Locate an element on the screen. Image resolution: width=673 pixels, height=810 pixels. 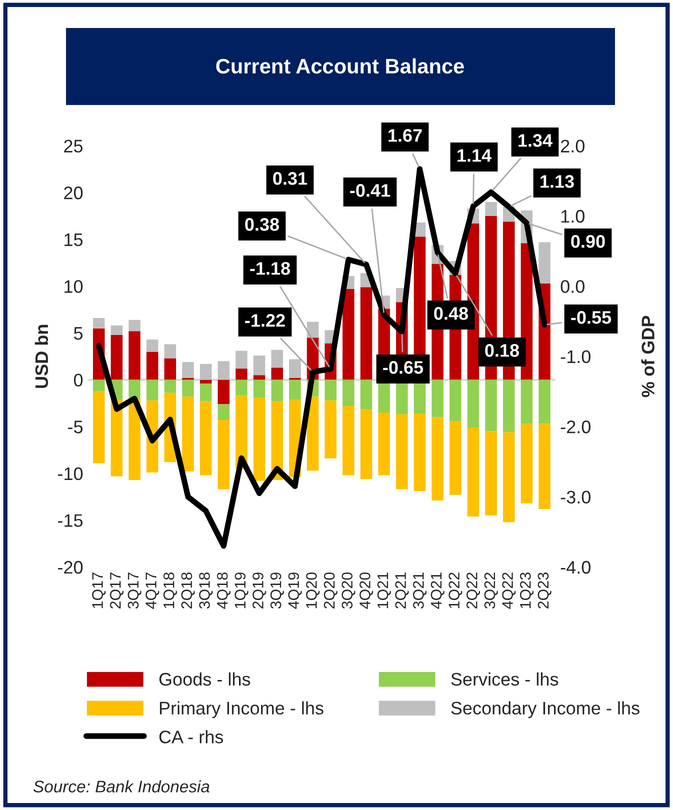
x-tick-label: 4Q20 is located at coordinates (367, 590).